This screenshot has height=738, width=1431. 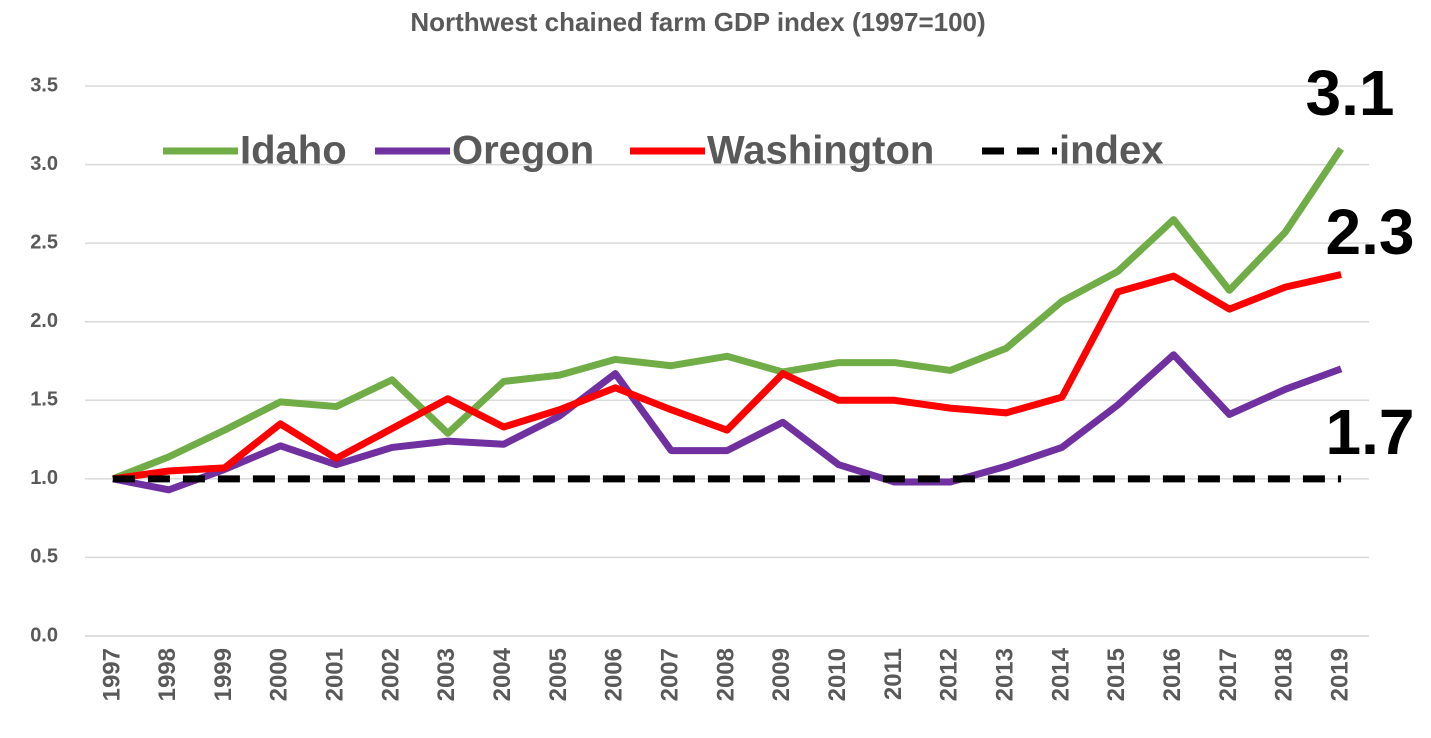 I want to click on legend-label: Oregon, so click(x=523, y=151).